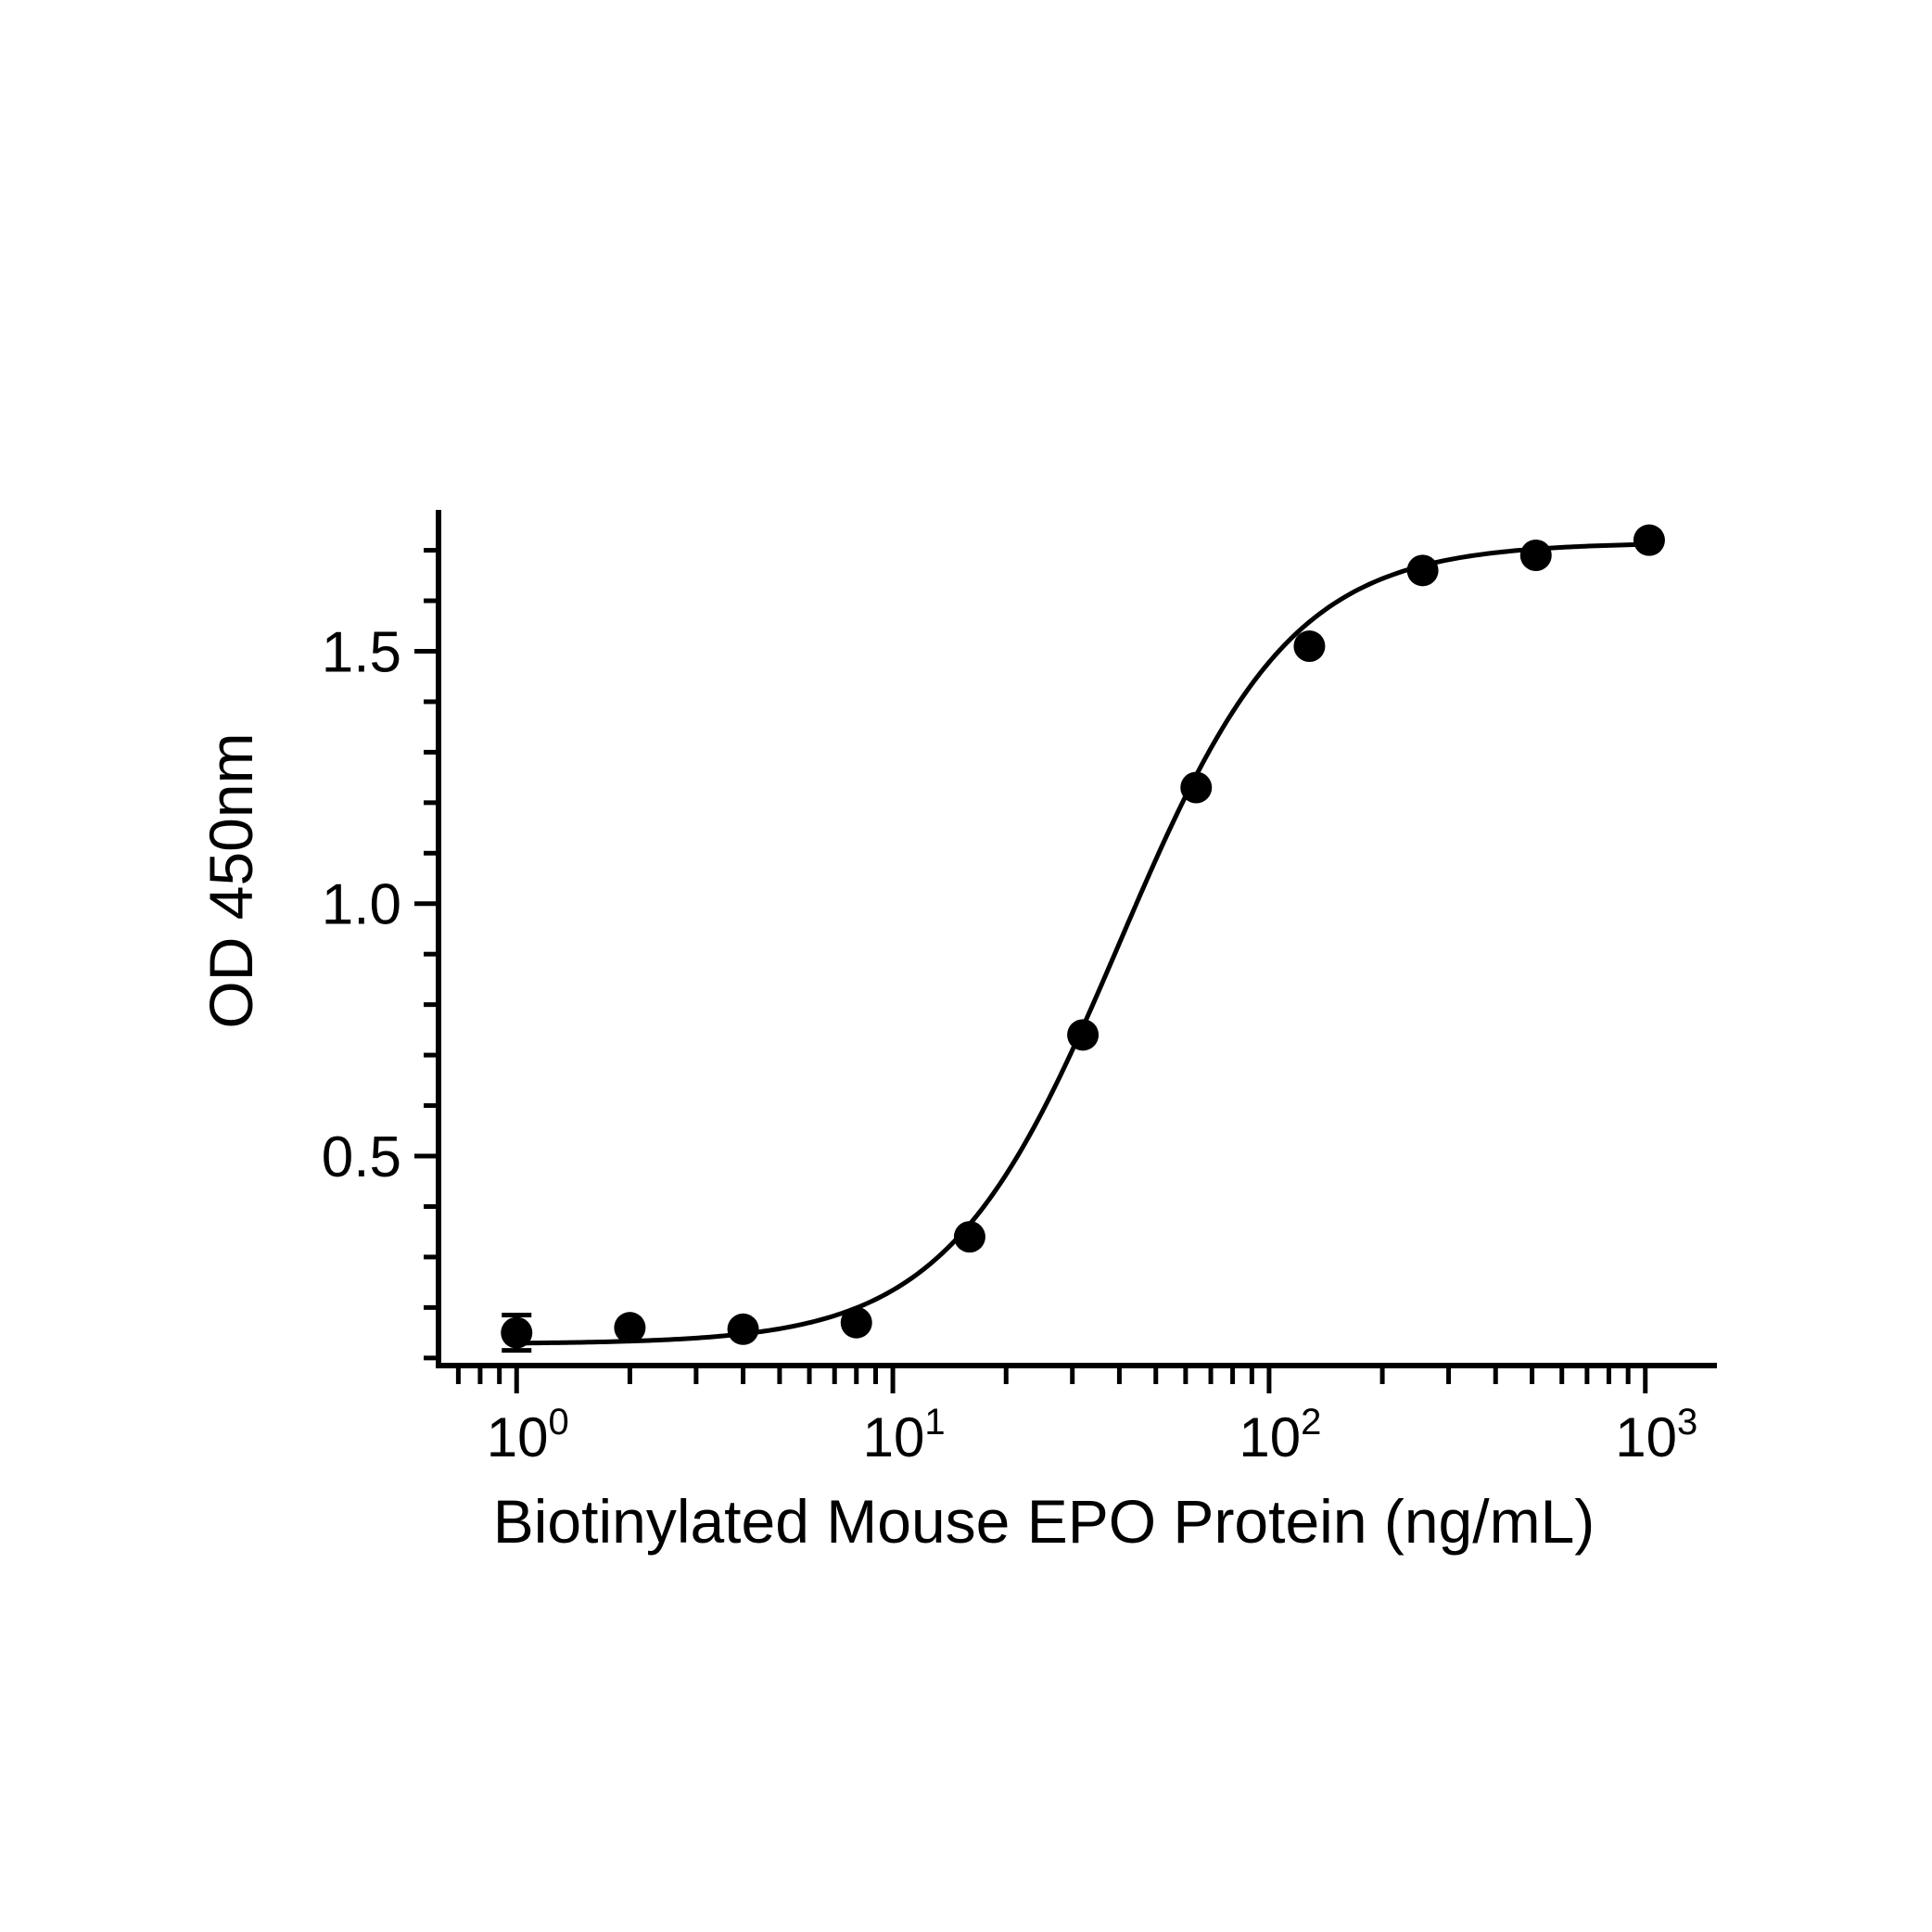  What do you see at coordinates (361, 1157) in the screenshot?
I see `y-tick-label: 0.5` at bounding box center [361, 1157].